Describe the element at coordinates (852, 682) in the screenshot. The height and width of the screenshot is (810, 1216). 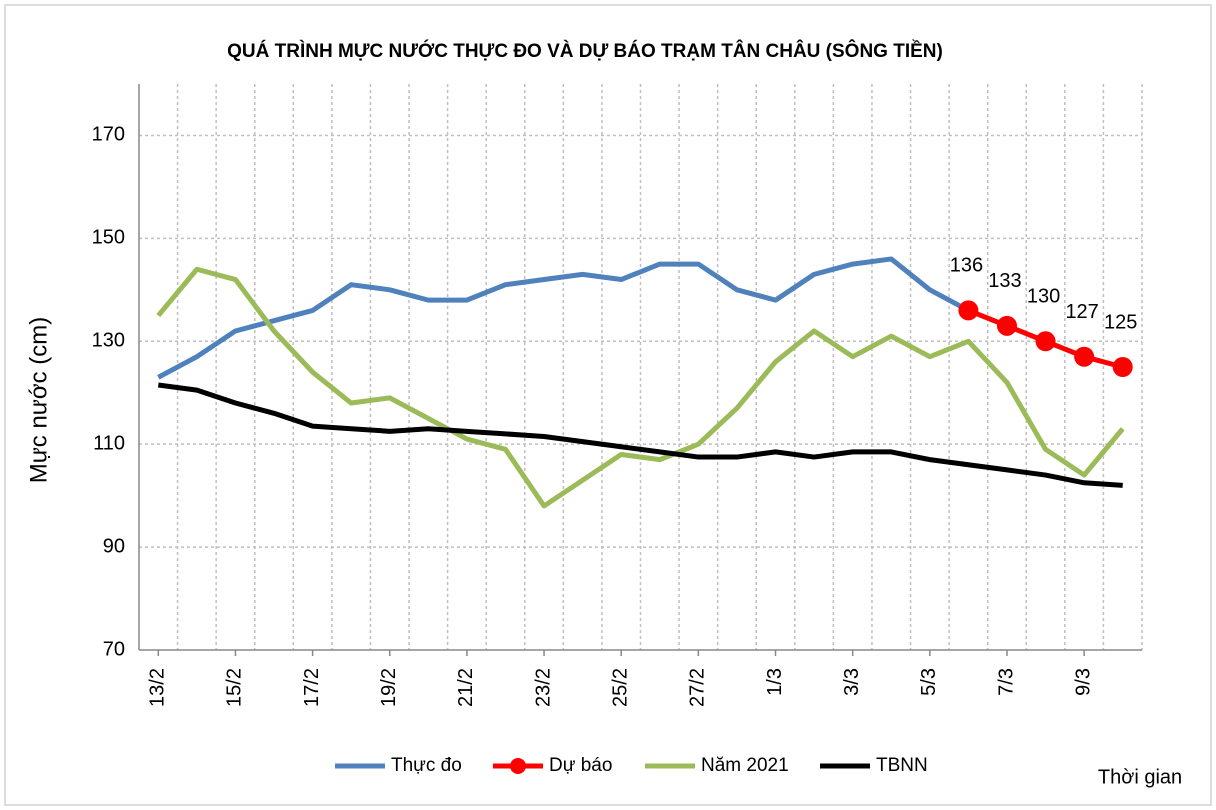
I see `x-tick-label: 3/3` at that location.